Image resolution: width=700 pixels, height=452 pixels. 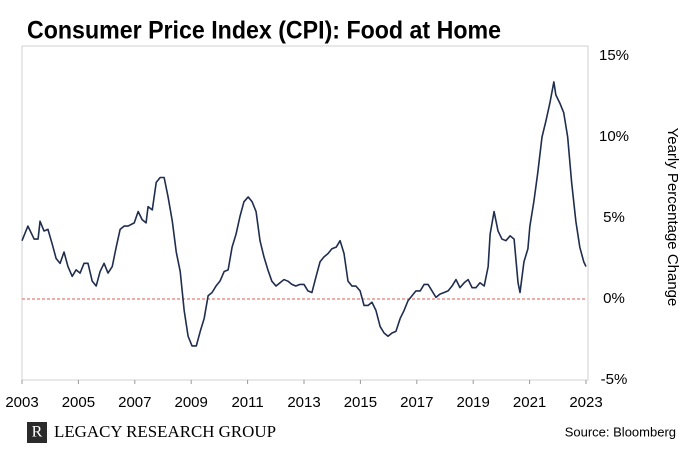 What do you see at coordinates (21, 402) in the screenshot?
I see `x-tick-label: 2003` at bounding box center [21, 402].